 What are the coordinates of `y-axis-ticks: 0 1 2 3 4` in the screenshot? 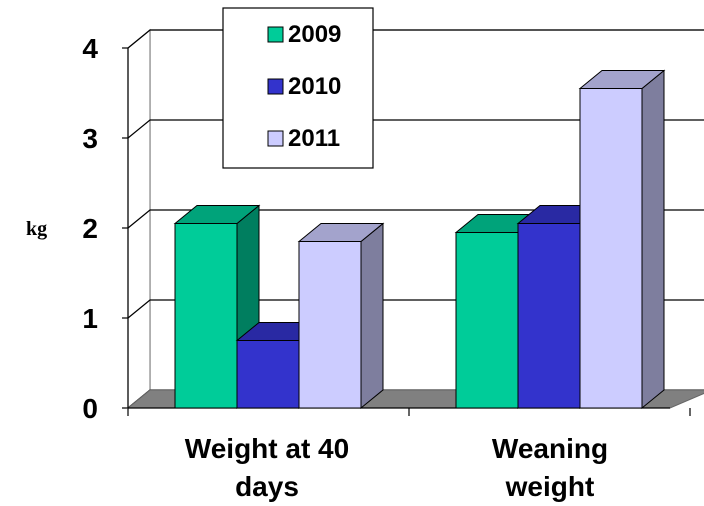 It's located at (90, 228).